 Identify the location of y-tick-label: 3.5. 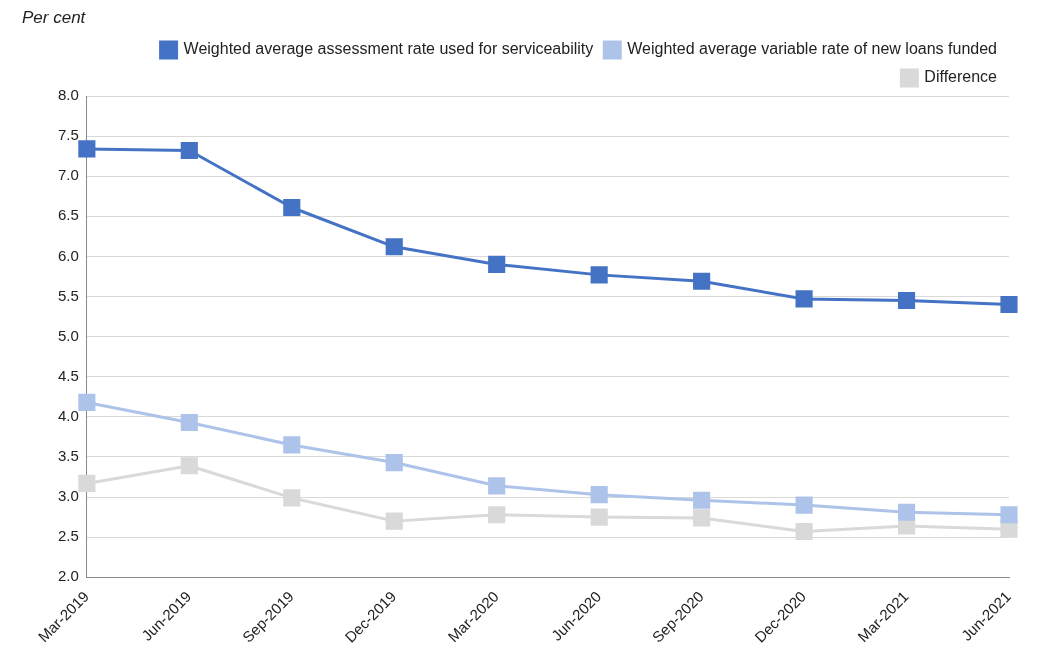
(68, 456).